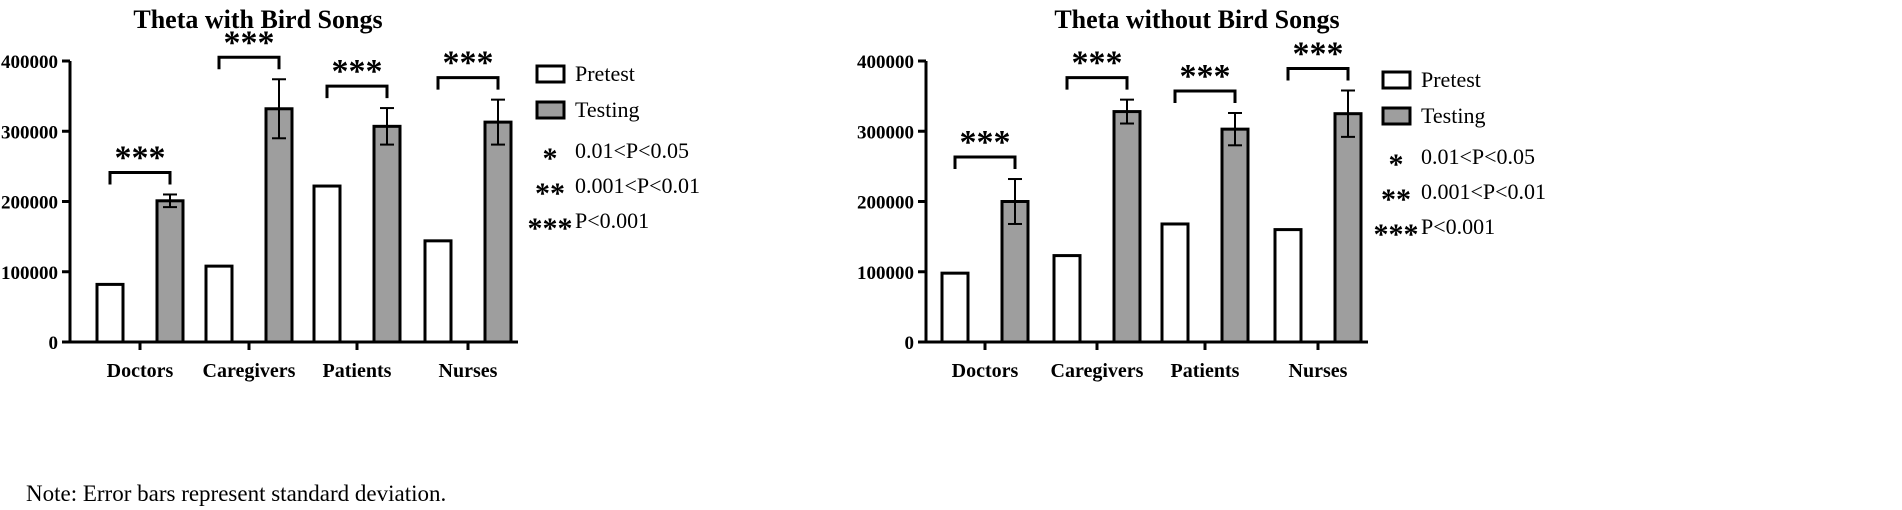  Describe the element at coordinates (1196, 19) in the screenshot. I see `chart-title: Theta without Bird Songs` at that location.